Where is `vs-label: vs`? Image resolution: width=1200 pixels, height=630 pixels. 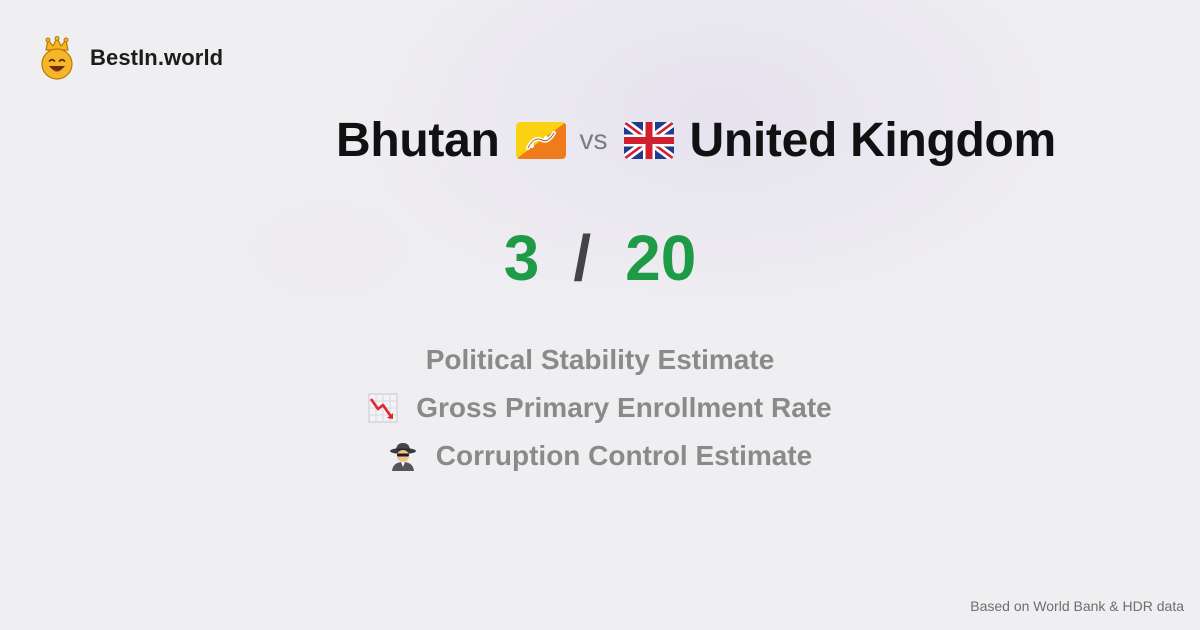 vs-label: vs is located at coordinates (593, 139).